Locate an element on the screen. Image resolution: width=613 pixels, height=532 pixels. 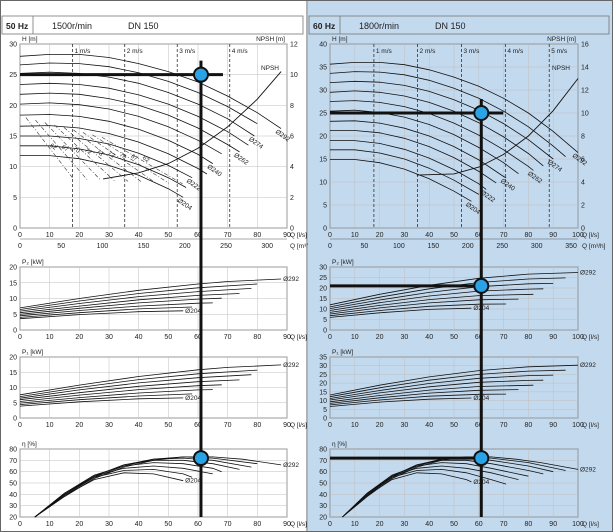
p1-p2-x-tick-label: 100 is located at coordinates (578, 337).